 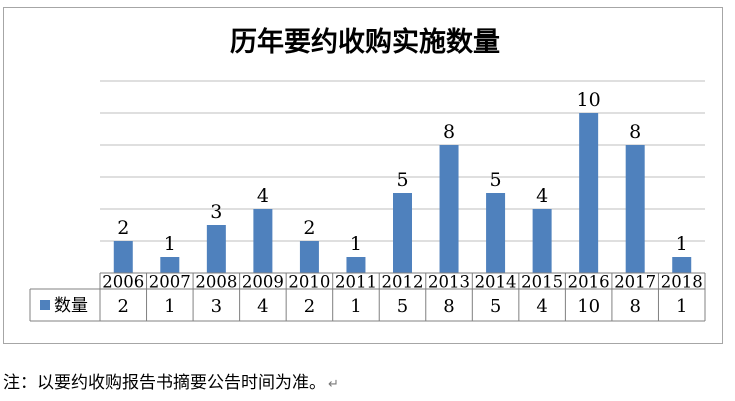 I want to click on x-tick-label: 2017, so click(x=635, y=282).